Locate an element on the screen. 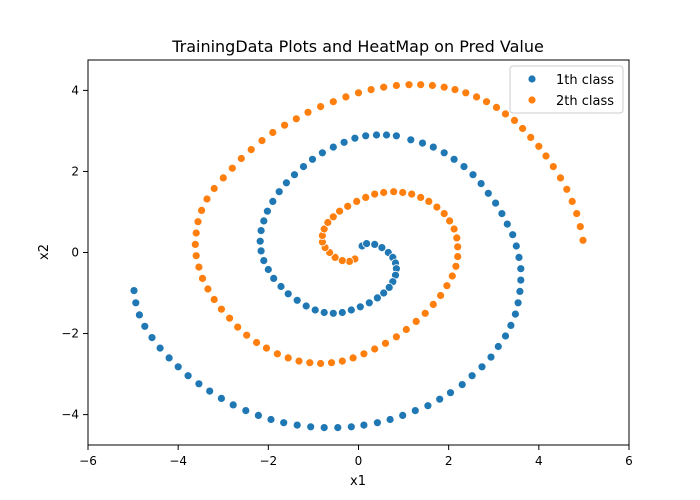 The height and width of the screenshot is (500, 700). y-tick-label: −2 is located at coordinates (70, 334).